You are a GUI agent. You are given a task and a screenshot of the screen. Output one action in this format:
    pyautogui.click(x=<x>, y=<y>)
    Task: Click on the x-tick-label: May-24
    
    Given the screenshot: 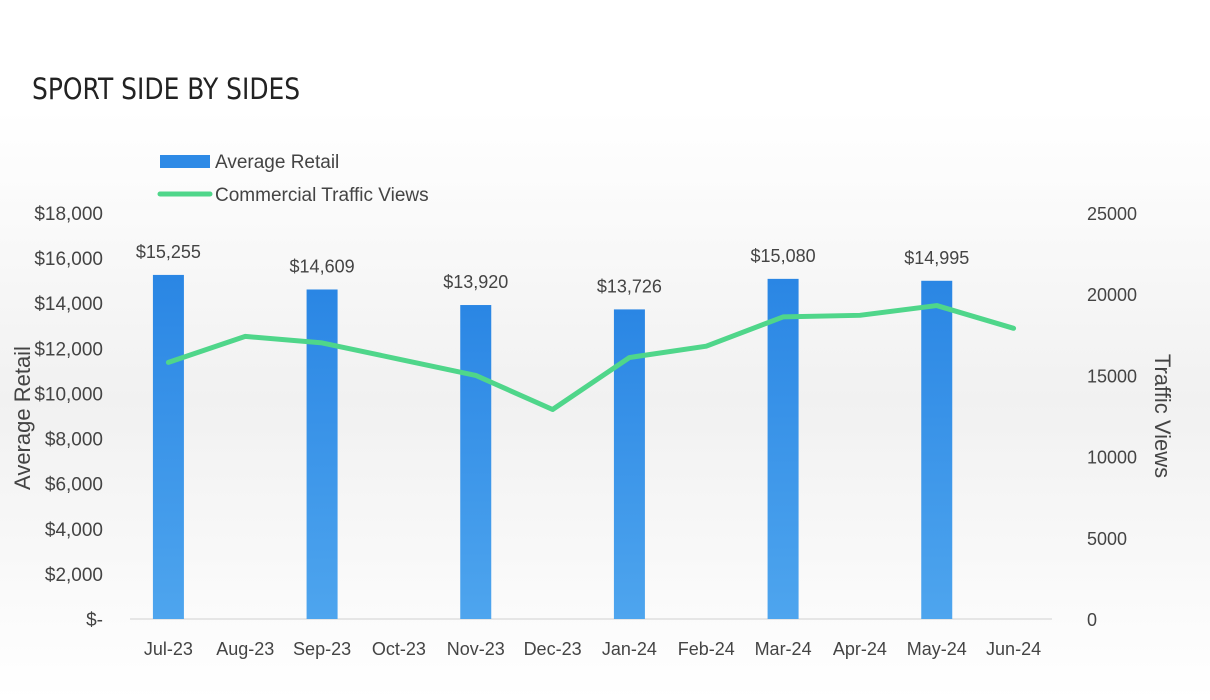 What is the action you would take?
    pyautogui.click(x=937, y=649)
    